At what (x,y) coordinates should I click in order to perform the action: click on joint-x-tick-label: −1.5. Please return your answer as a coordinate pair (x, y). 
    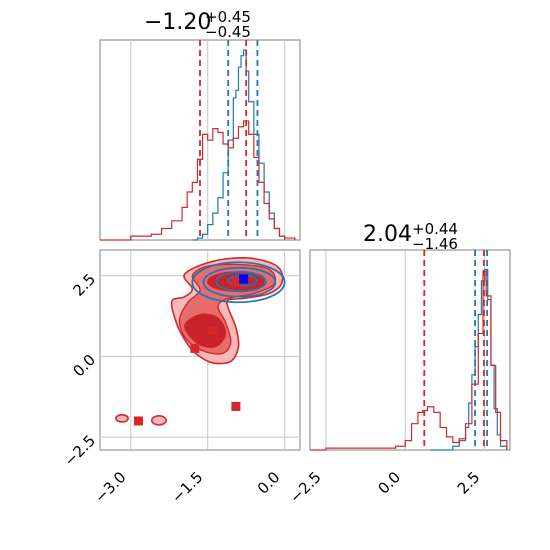
    Looking at the image, I should click on (187, 487).